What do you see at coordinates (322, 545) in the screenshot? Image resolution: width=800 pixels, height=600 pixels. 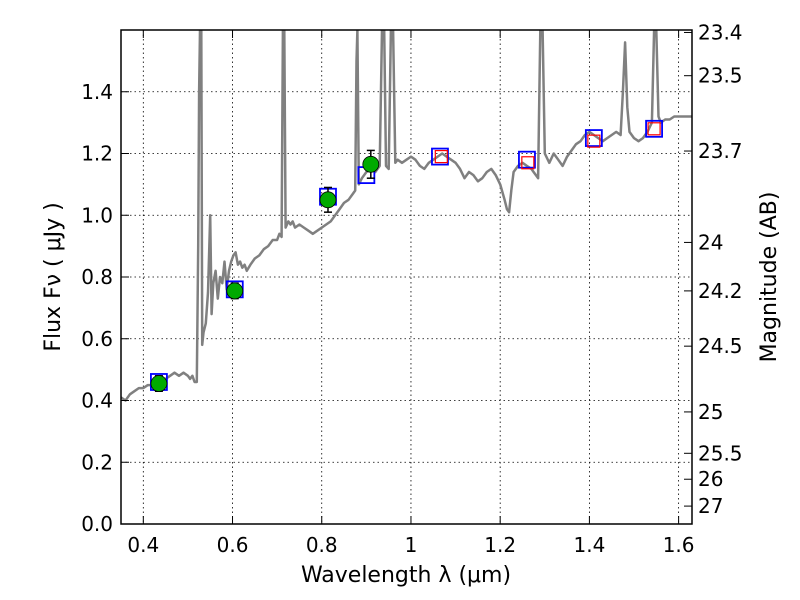 I see `x-tick-label: 0.8` at bounding box center [322, 545].